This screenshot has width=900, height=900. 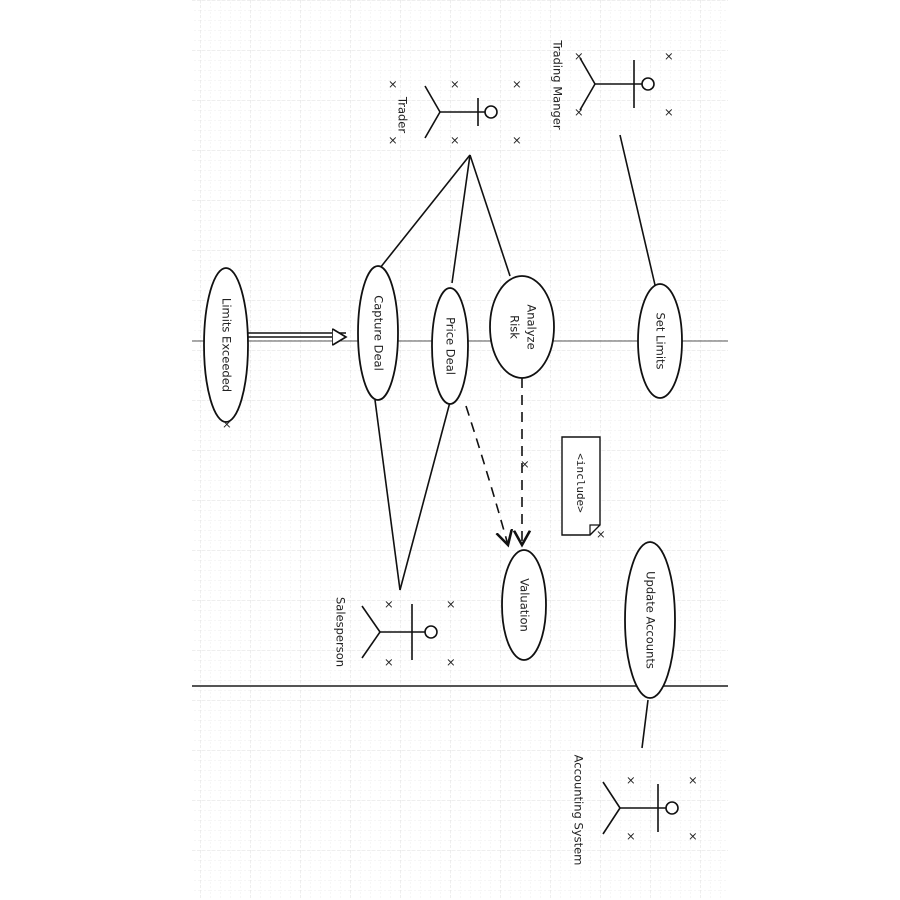 I want to click on use-case-limits-exceeded, so click(x=226, y=345).